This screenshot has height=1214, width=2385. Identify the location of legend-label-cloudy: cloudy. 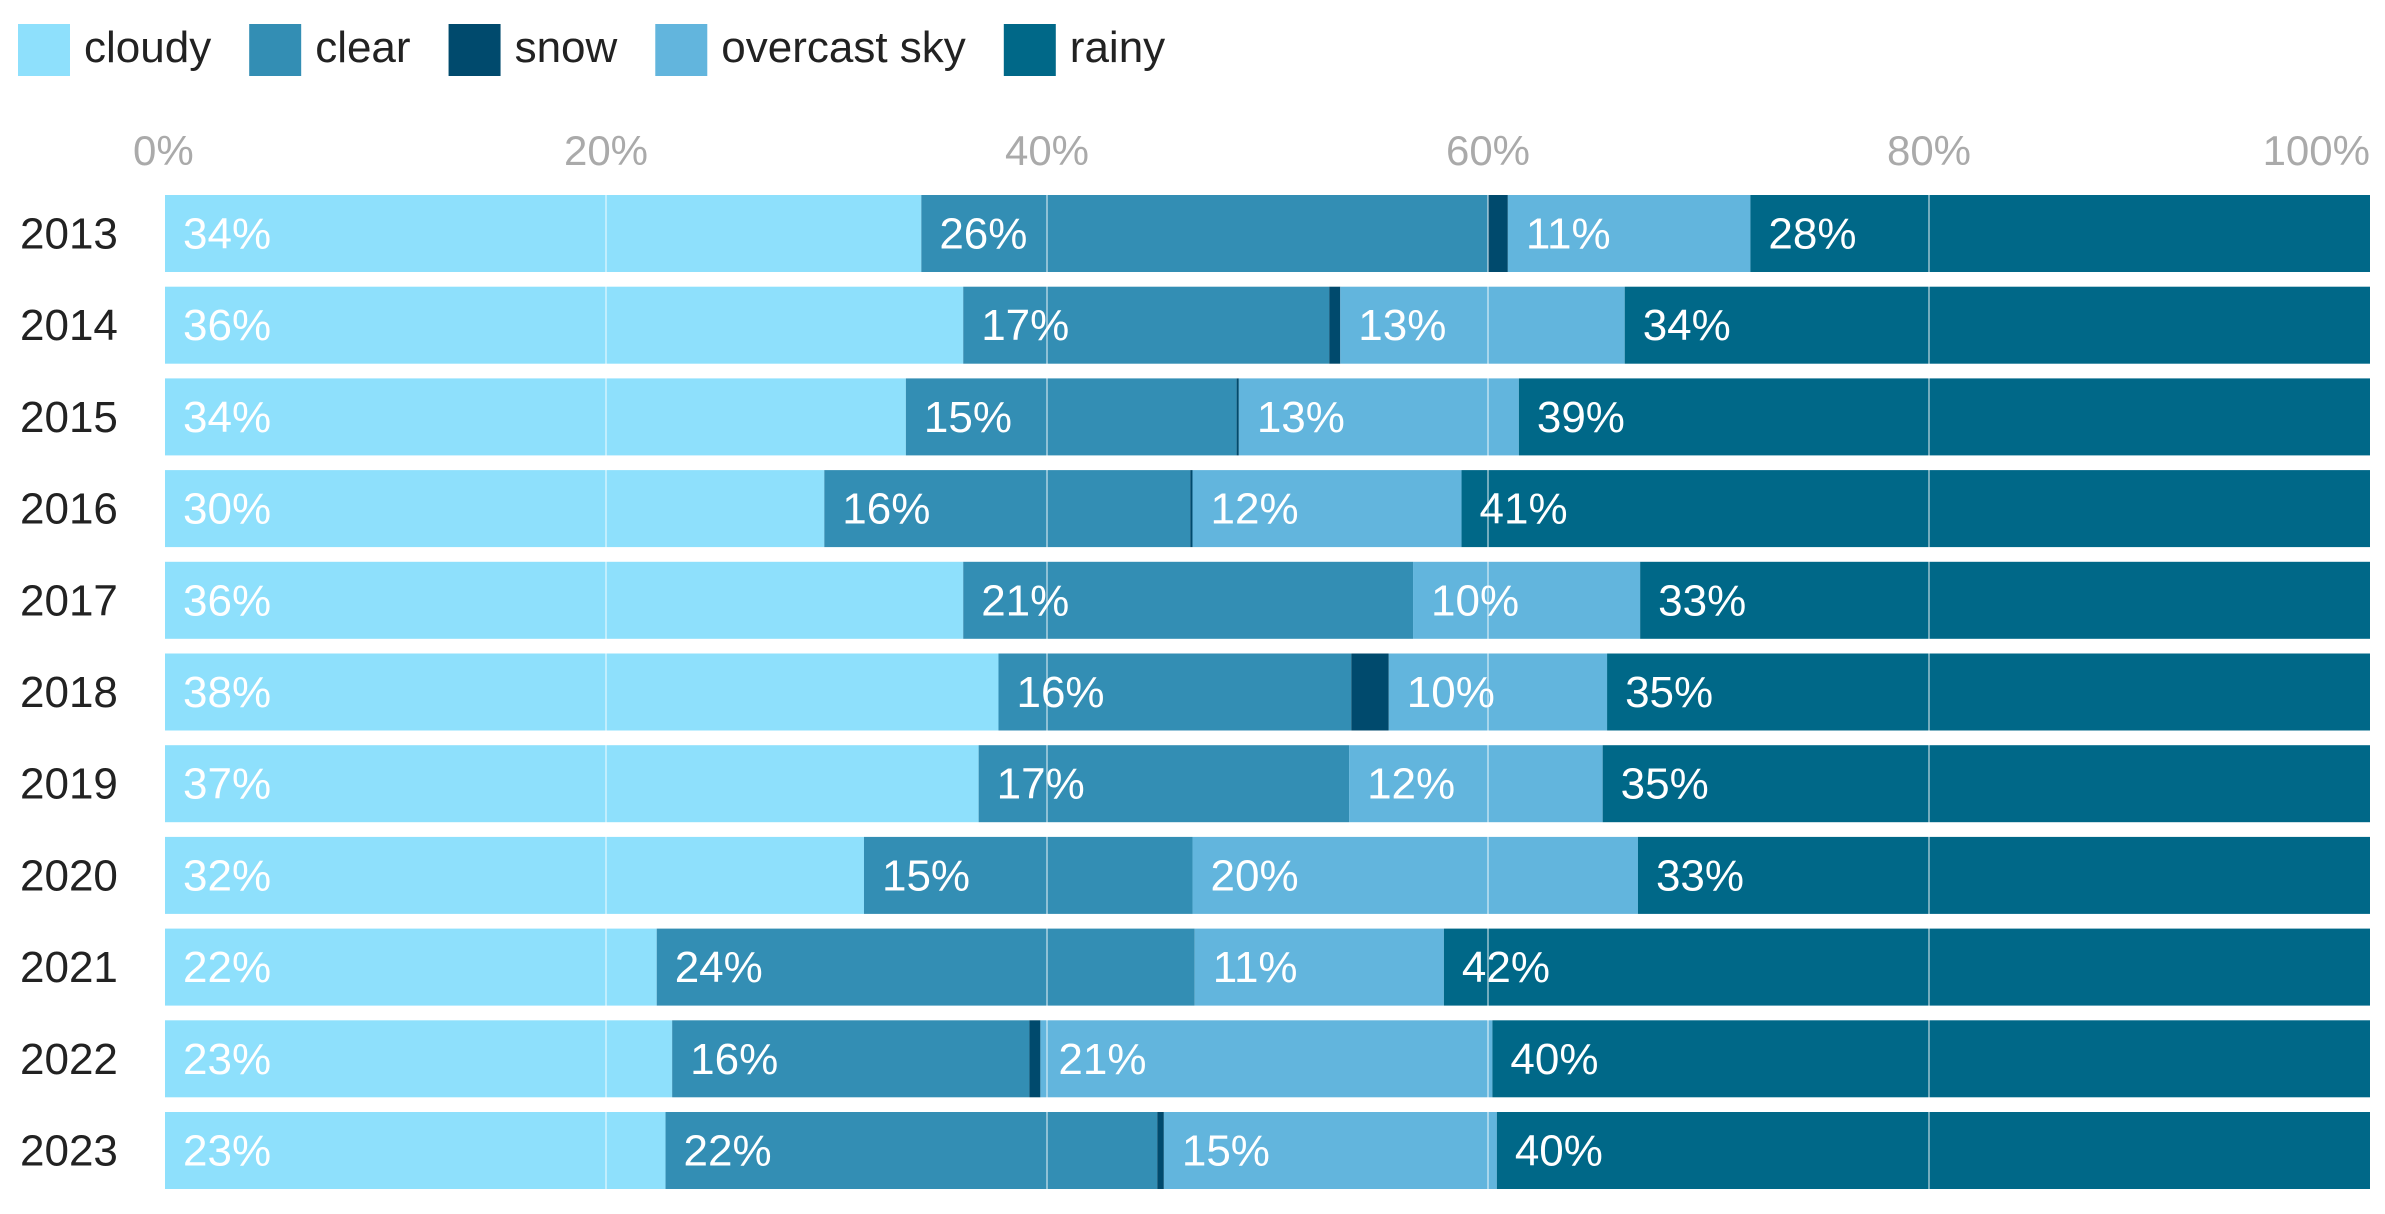
(147, 47).